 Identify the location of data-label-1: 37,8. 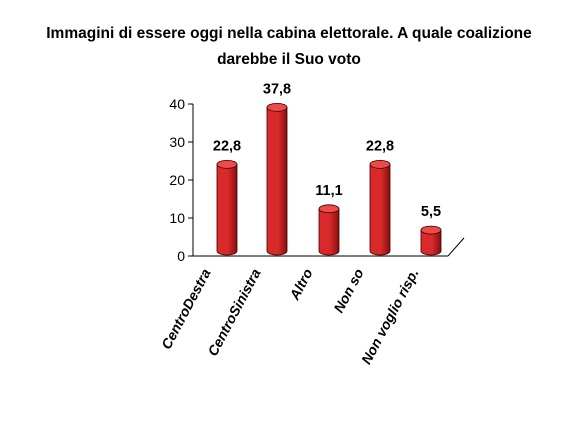
(277, 89).